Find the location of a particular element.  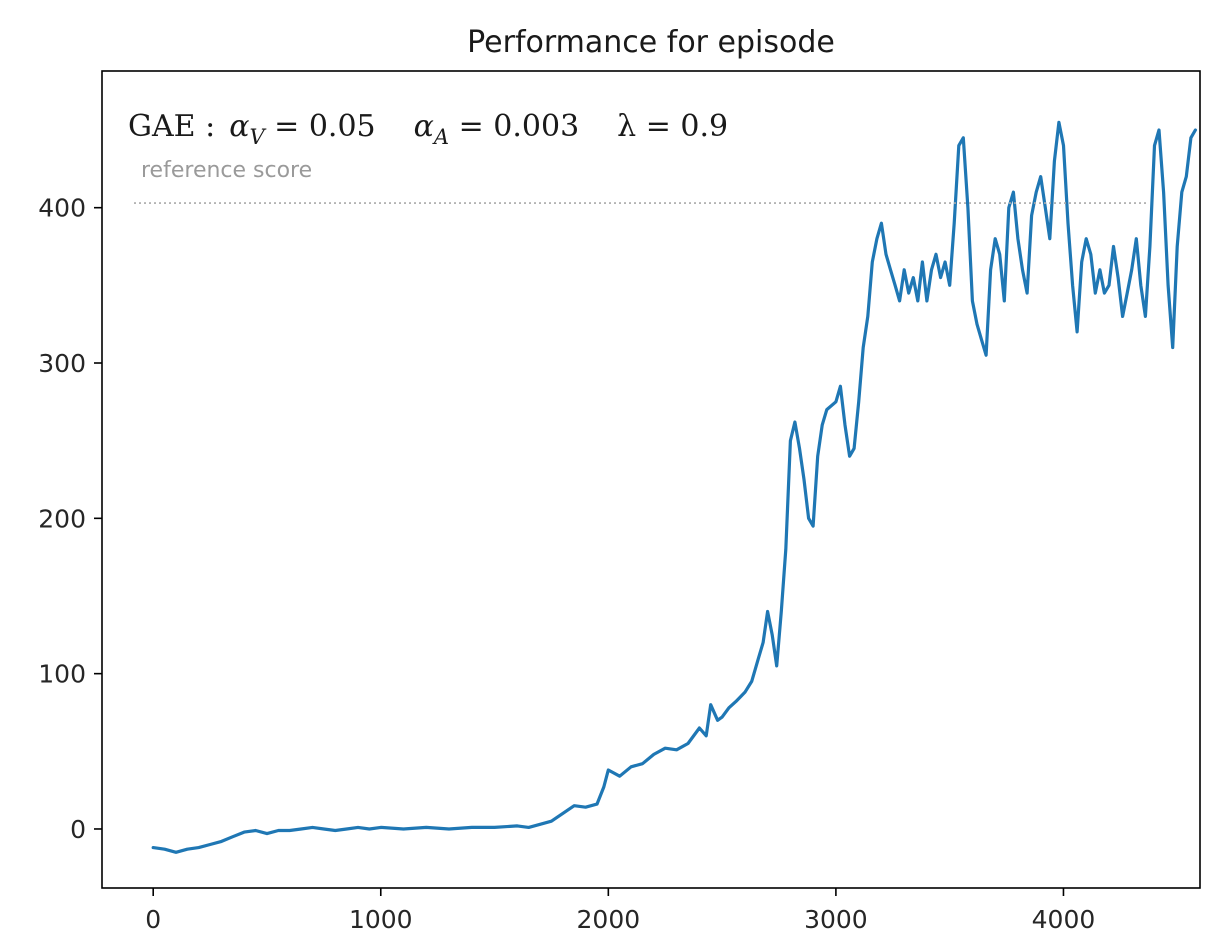

gae-annotation: GAE : αV = 0.05 αA = 0.003 λ = 0.9 is located at coordinates (428, 129).